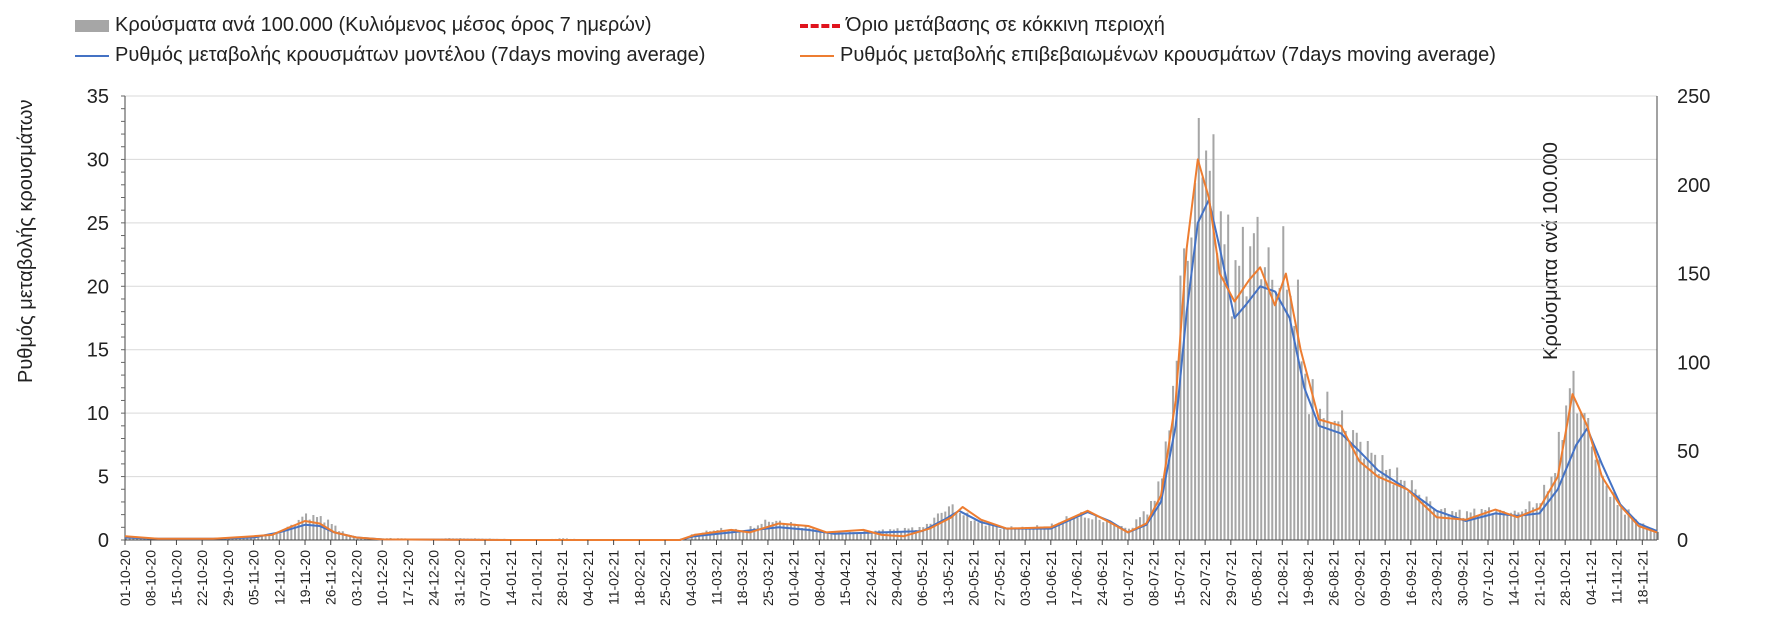  I want to click on x-tick-label: 26-08-21, so click(1334, 578).